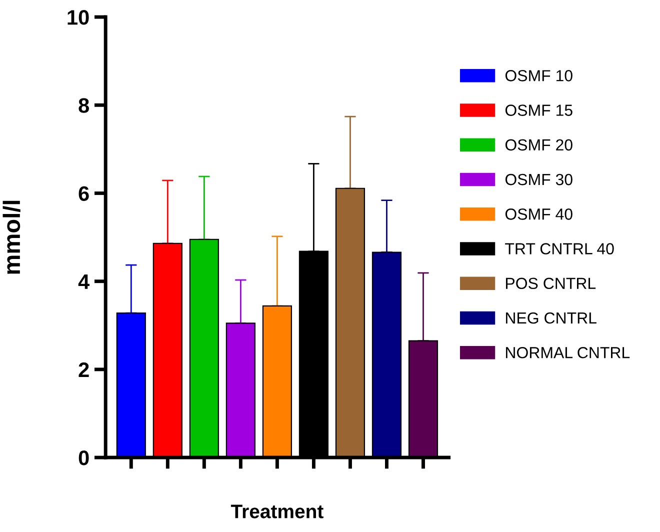 The height and width of the screenshot is (532, 660). Describe the element at coordinates (538, 145) in the screenshot. I see `legend-label: OSMF 20` at that location.